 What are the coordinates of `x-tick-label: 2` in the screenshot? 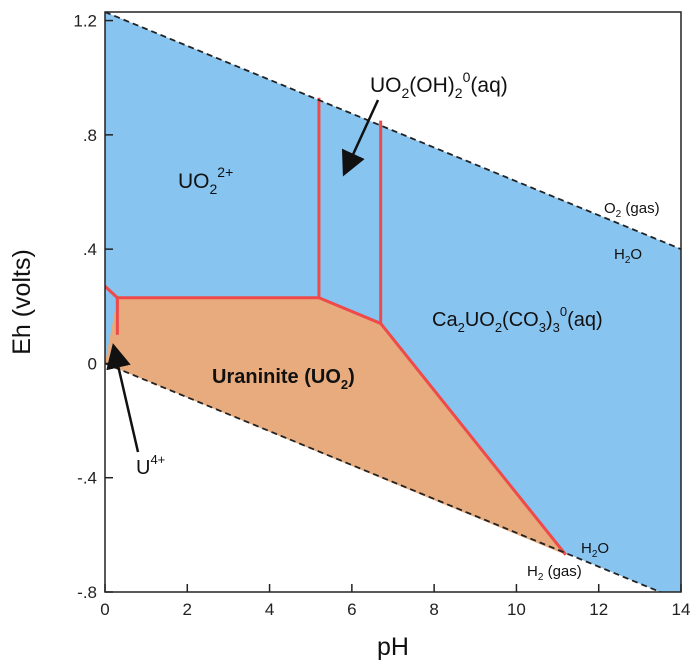 It's located at (187, 609).